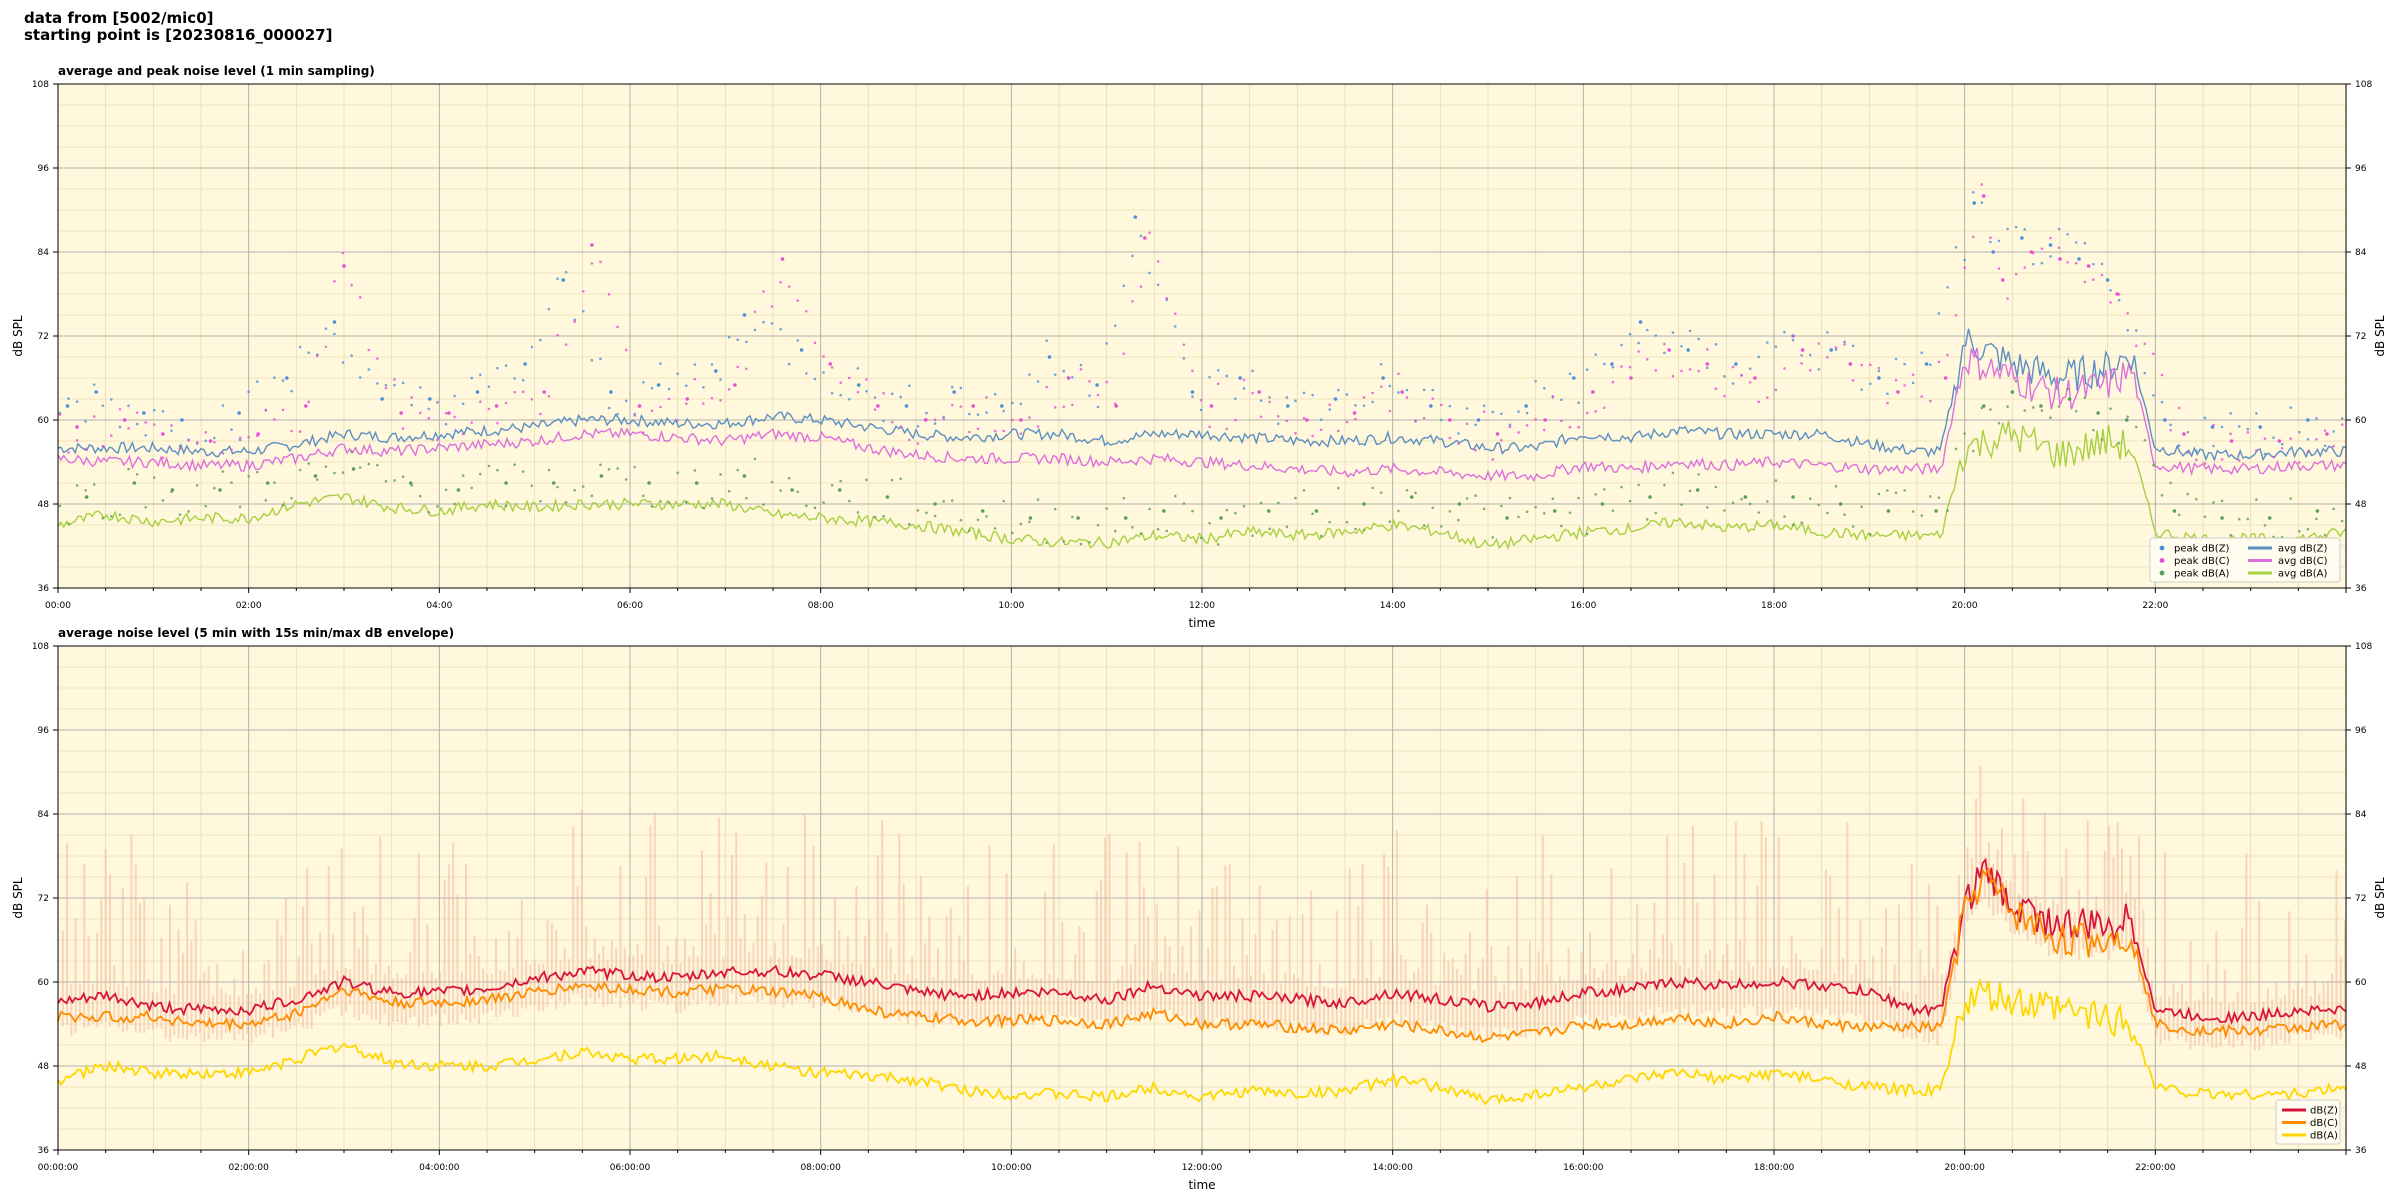 The width and height of the screenshot is (2400, 1200). I want to click on y-axis-label-right: dB SPL, so click(2380, 898).